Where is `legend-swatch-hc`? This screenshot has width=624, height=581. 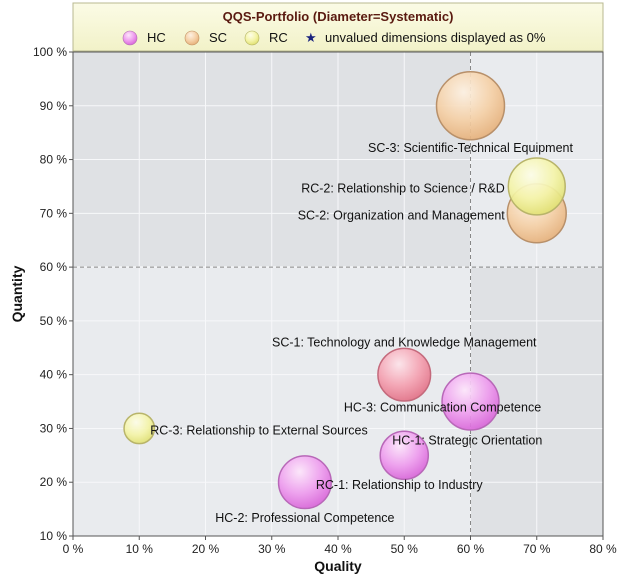 legend-swatch-hc is located at coordinates (130, 38).